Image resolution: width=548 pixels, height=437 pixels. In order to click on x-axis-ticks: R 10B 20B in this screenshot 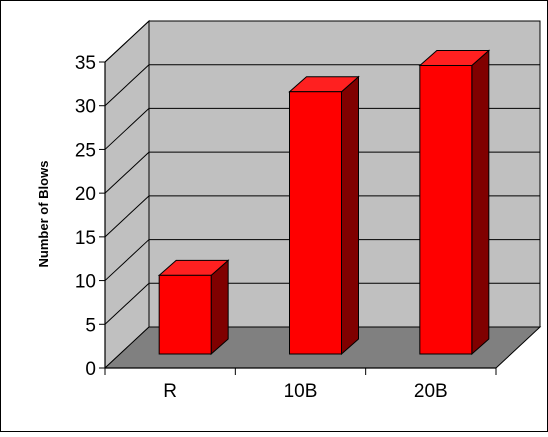, I will do `click(300, 385)`.